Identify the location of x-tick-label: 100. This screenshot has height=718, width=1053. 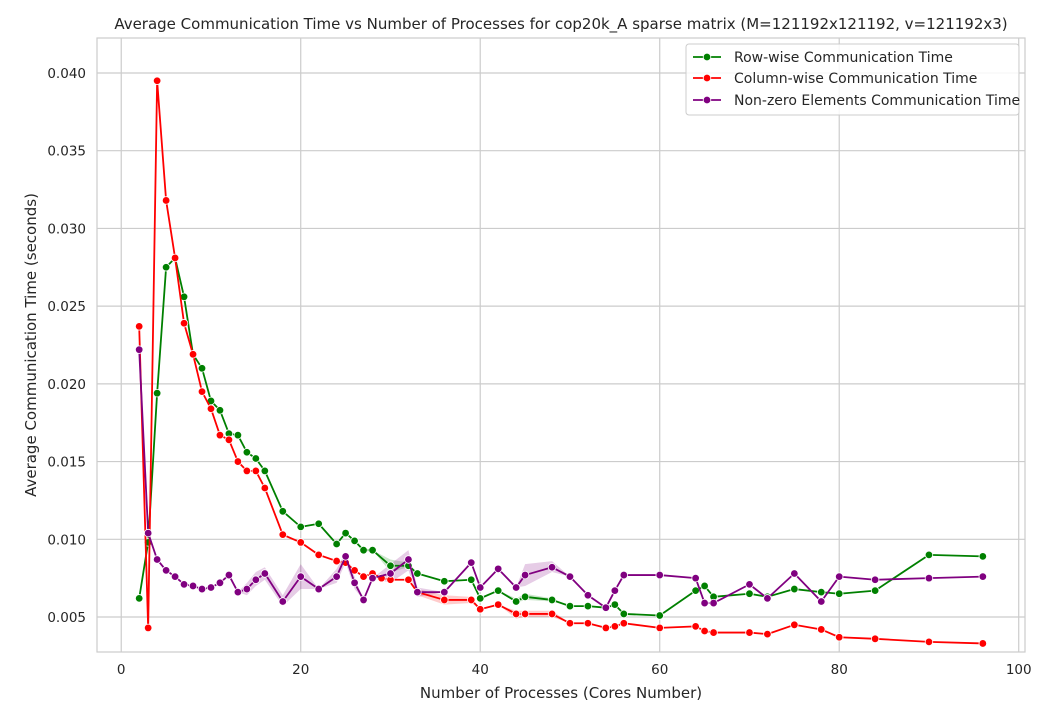
(1019, 670).